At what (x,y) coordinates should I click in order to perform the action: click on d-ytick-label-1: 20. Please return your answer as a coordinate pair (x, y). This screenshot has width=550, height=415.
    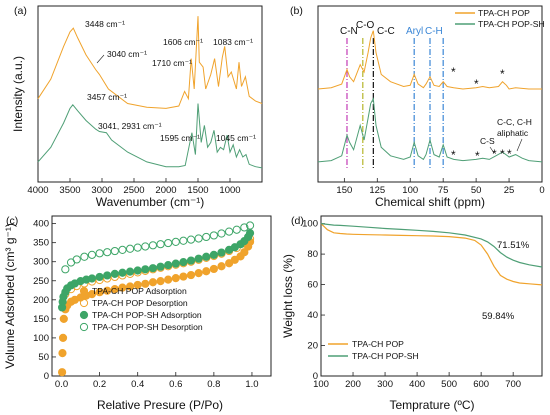
    Looking at the image, I should click on (312, 346).